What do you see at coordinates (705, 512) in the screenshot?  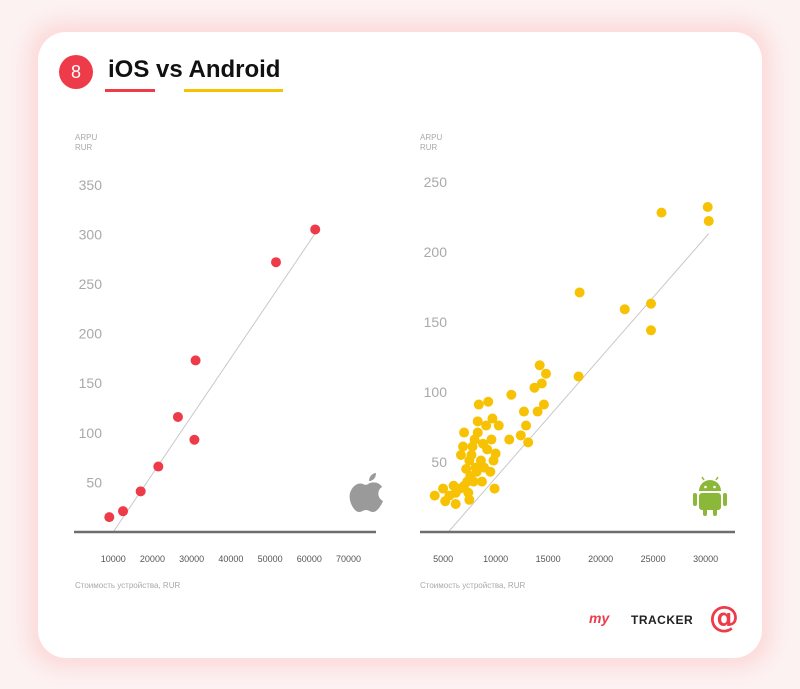 I see `android-leg-left` at bounding box center [705, 512].